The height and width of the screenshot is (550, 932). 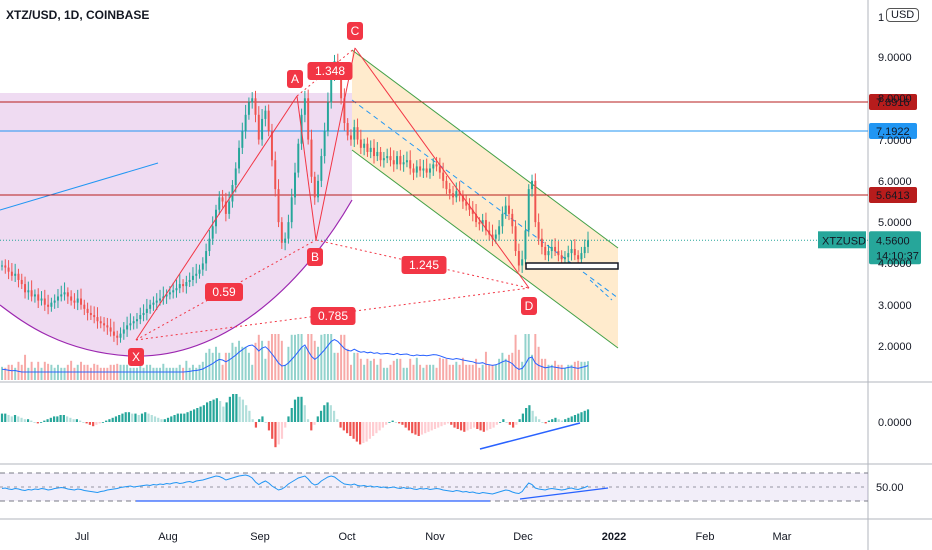 I want to click on time-axis-label: Nov, so click(x=435, y=537).